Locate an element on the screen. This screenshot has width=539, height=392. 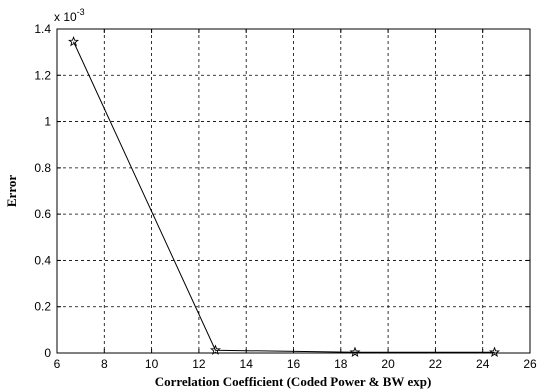
y-tick-label: 0.4 is located at coordinates (42, 260).